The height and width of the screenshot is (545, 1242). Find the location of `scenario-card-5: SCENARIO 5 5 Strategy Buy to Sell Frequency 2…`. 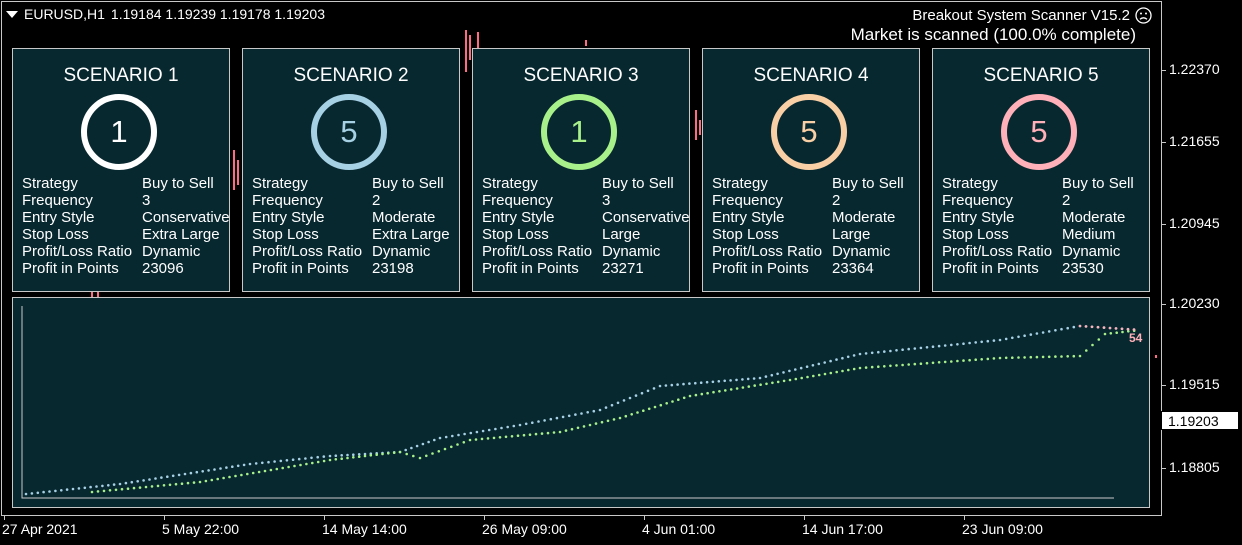

scenario-card-5: SCENARIO 5 5 Strategy Buy to Sell Frequency 2… is located at coordinates (1041, 170).